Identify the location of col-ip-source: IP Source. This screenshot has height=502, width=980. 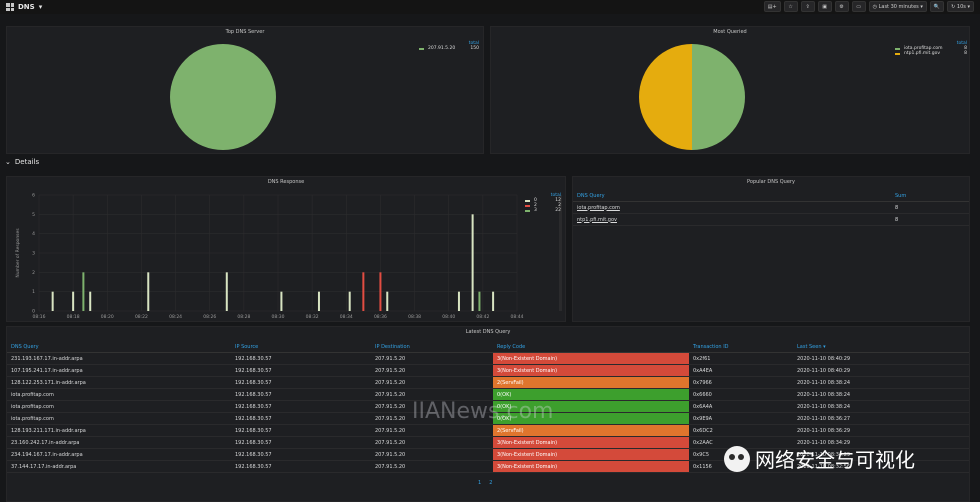
(301, 347).